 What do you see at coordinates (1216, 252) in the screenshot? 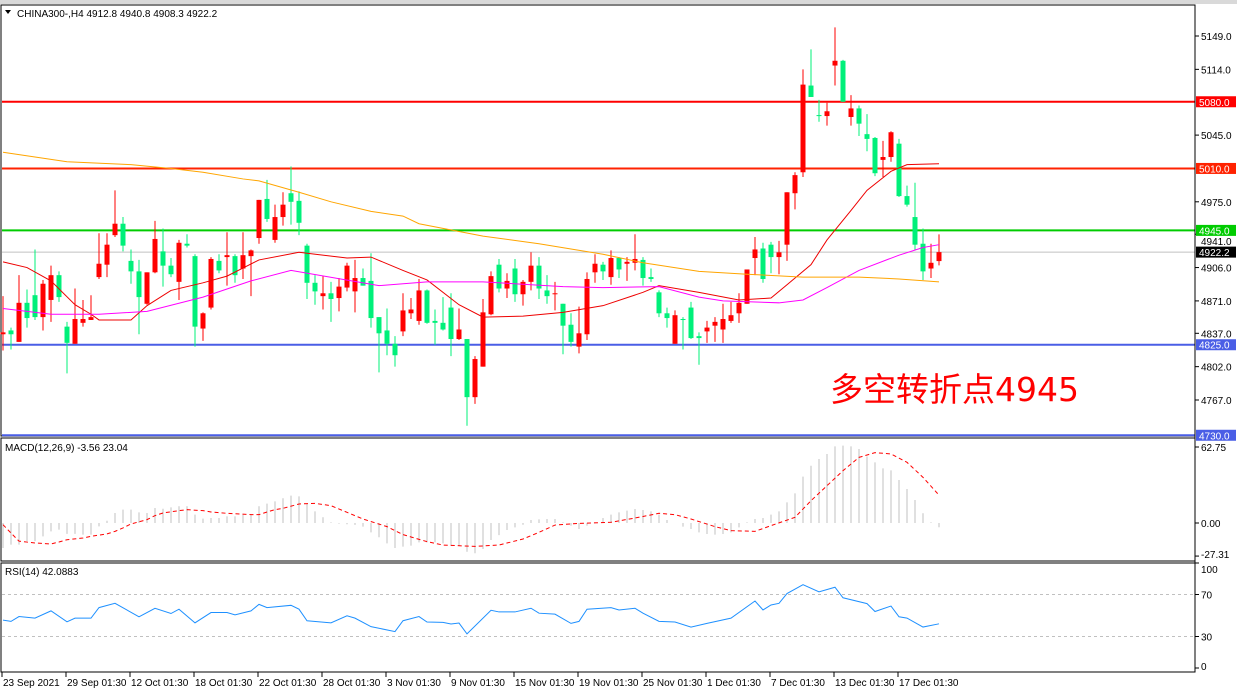
I see `last-price-tag` at bounding box center [1216, 252].